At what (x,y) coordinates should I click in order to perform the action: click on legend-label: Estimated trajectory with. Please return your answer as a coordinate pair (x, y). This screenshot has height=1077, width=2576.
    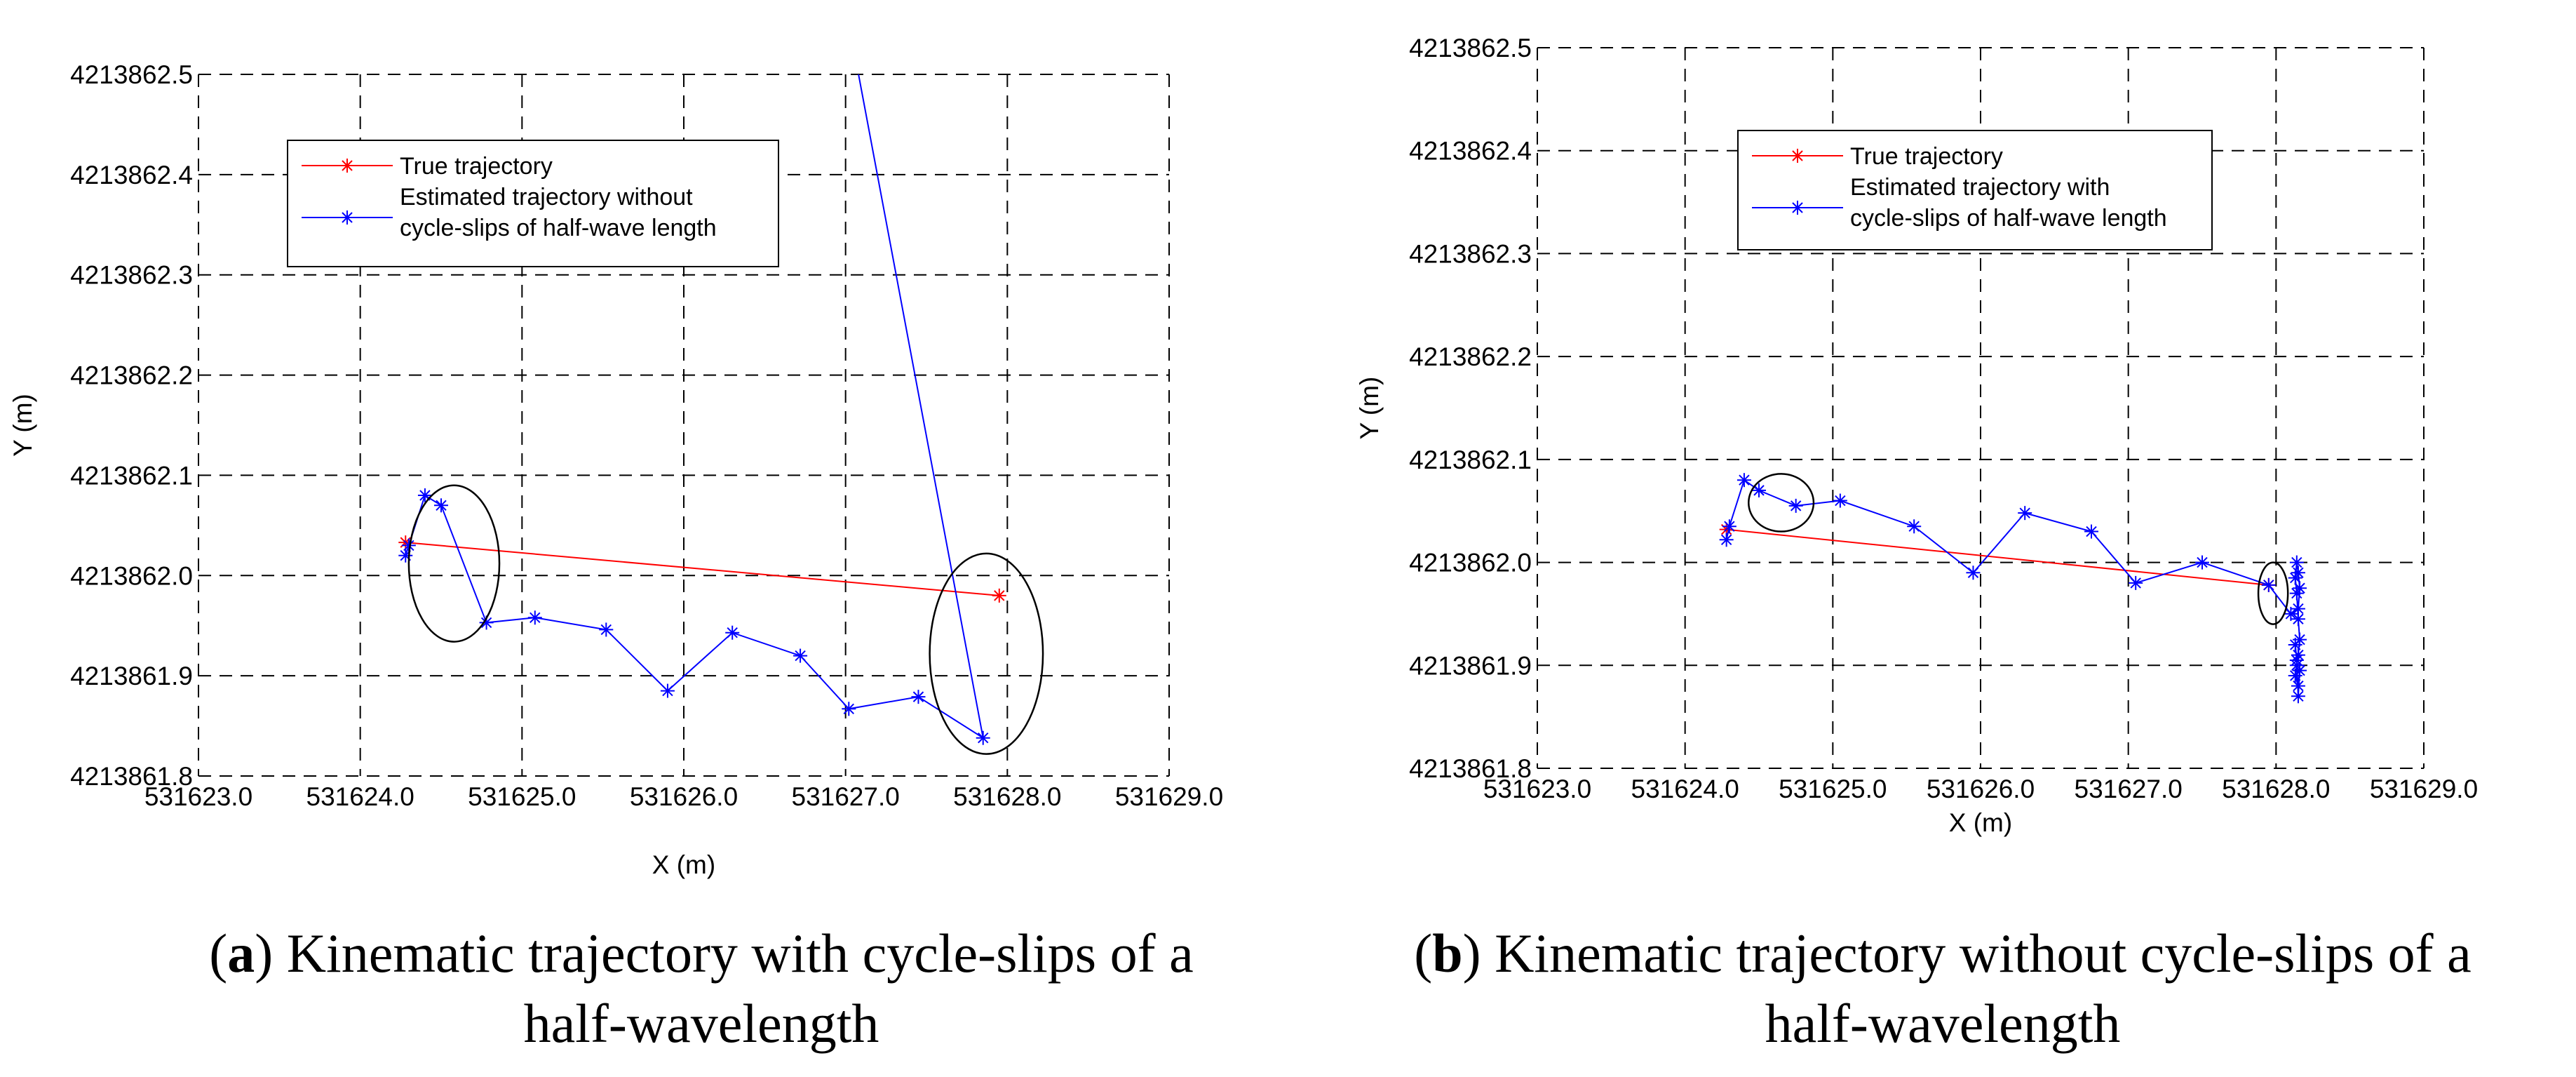
    Looking at the image, I should click on (1980, 188).